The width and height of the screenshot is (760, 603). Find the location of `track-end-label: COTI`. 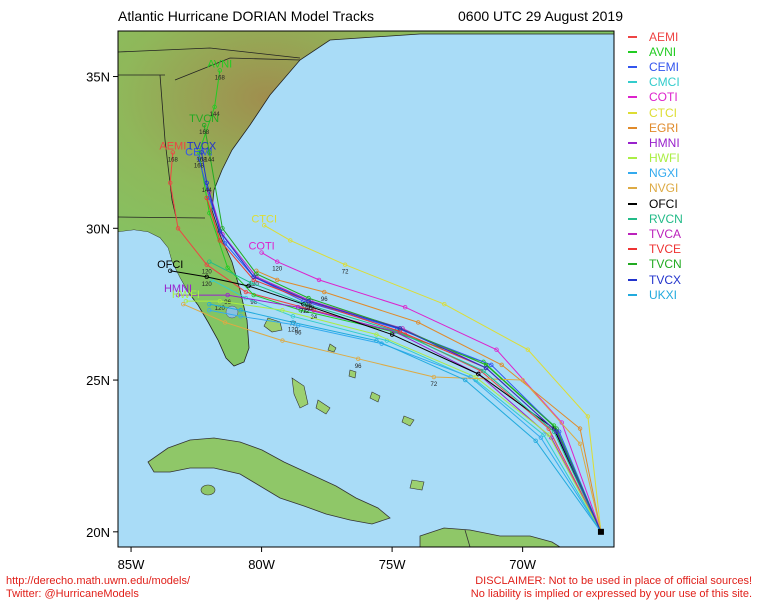

track-end-label: COTI is located at coordinates (261, 247).